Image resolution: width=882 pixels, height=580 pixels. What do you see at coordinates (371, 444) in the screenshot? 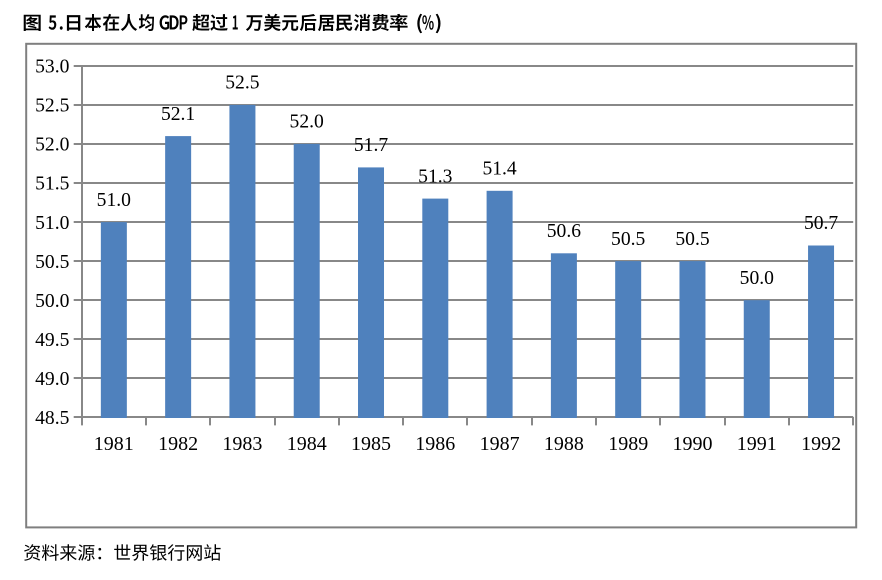
I see `svg-text: 1985` at bounding box center [371, 444].